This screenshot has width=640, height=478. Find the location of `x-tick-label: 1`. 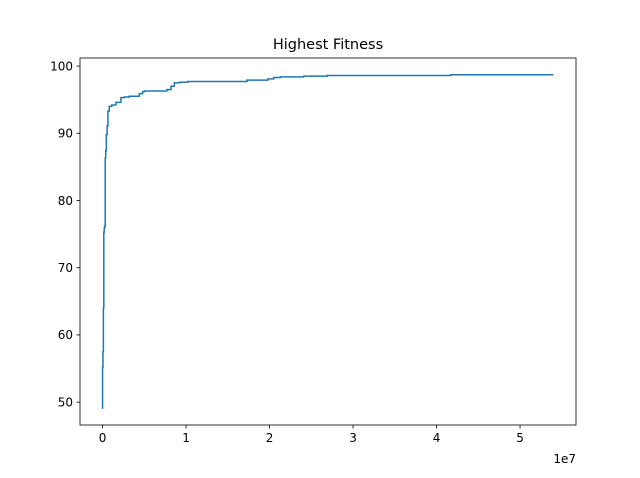

x-tick-label: 1 is located at coordinates (186, 438).